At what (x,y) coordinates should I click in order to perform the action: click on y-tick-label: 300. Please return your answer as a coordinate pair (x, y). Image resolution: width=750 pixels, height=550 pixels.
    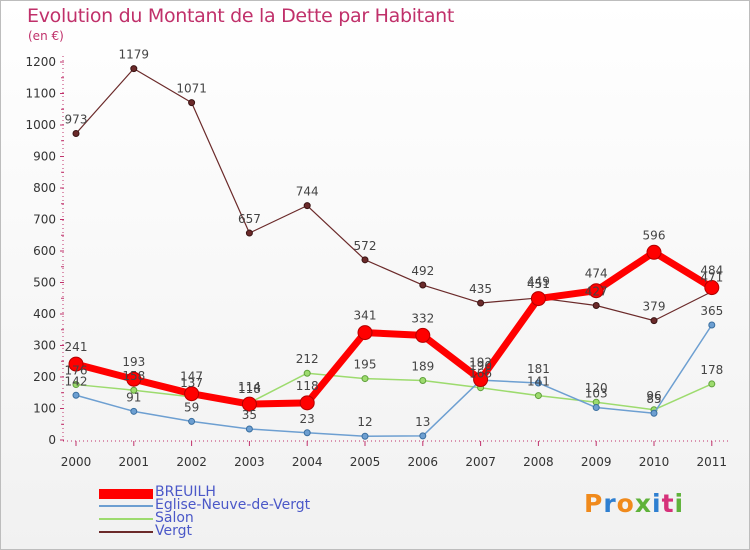
    Looking at the image, I should click on (44, 346).